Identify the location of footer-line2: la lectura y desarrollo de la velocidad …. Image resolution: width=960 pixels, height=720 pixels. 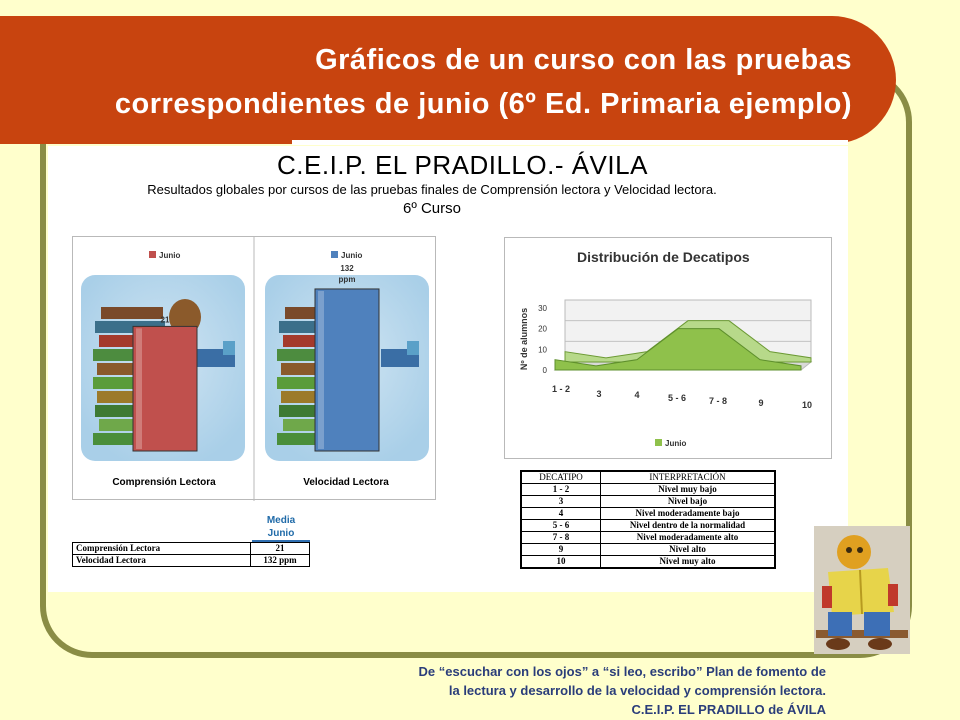
(637, 690).